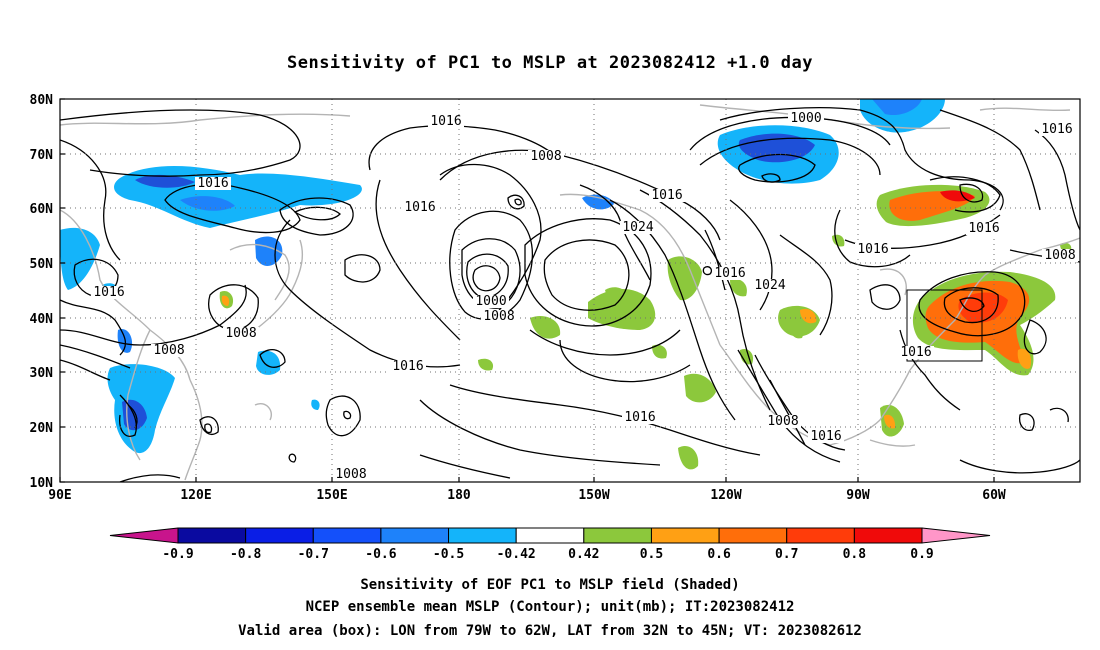 The height and width of the screenshot is (650, 1100). What do you see at coordinates (516, 554) in the screenshot?
I see `colorbar-label: -0.42` at bounding box center [516, 554].